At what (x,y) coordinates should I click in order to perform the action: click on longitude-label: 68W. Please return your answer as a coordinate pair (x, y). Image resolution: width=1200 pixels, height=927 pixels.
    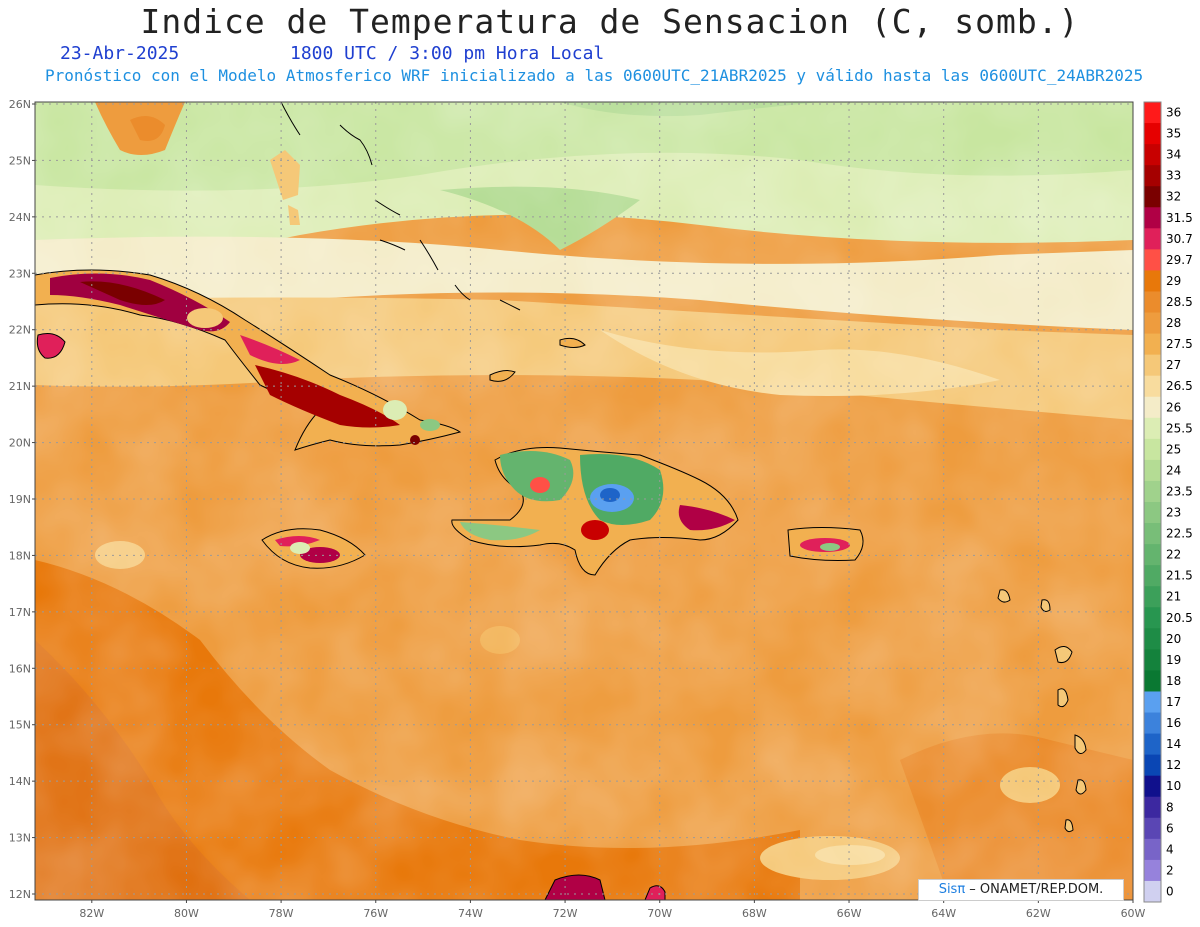
    Looking at the image, I should click on (754, 913).